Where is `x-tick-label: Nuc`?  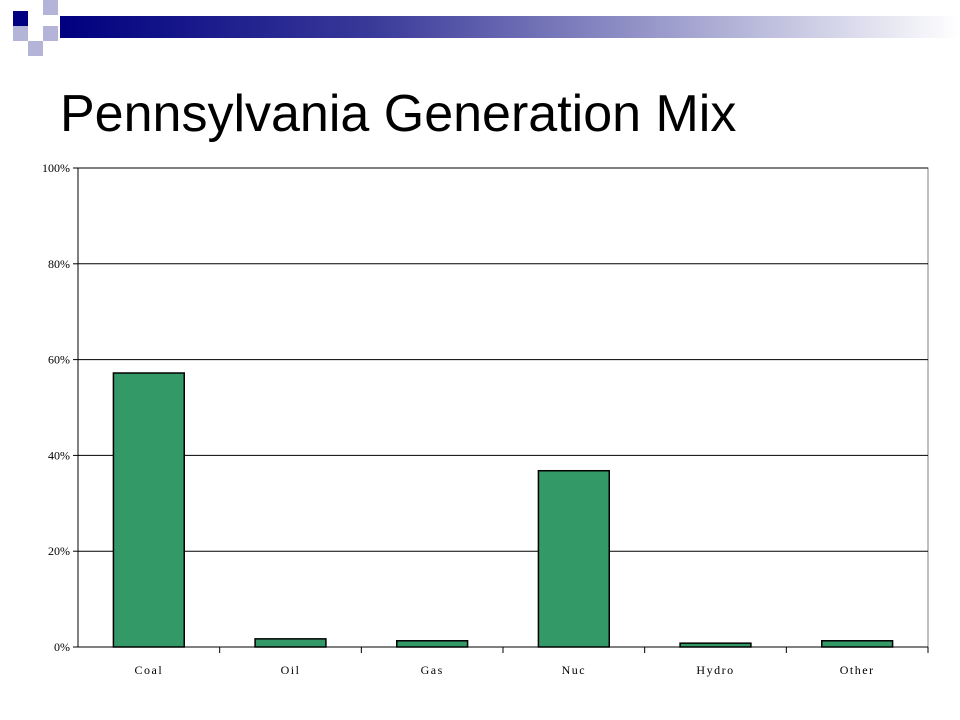 x-tick-label: Nuc is located at coordinates (574, 670).